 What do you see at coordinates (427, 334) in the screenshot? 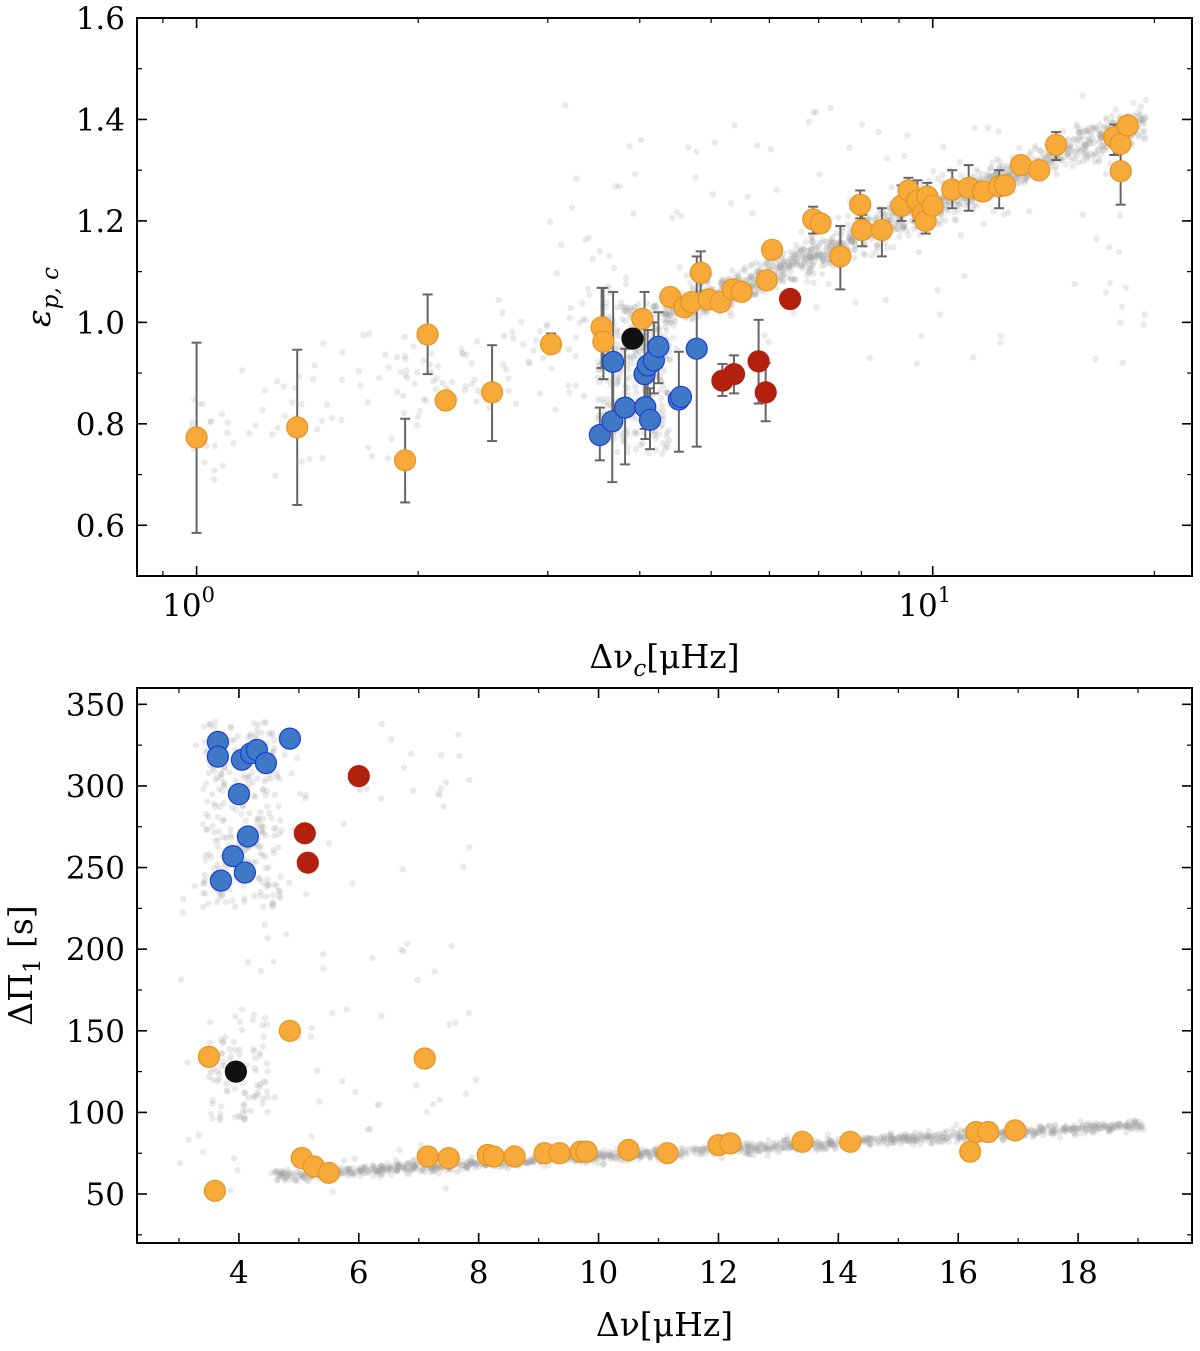
I see `data-point-orange` at bounding box center [427, 334].